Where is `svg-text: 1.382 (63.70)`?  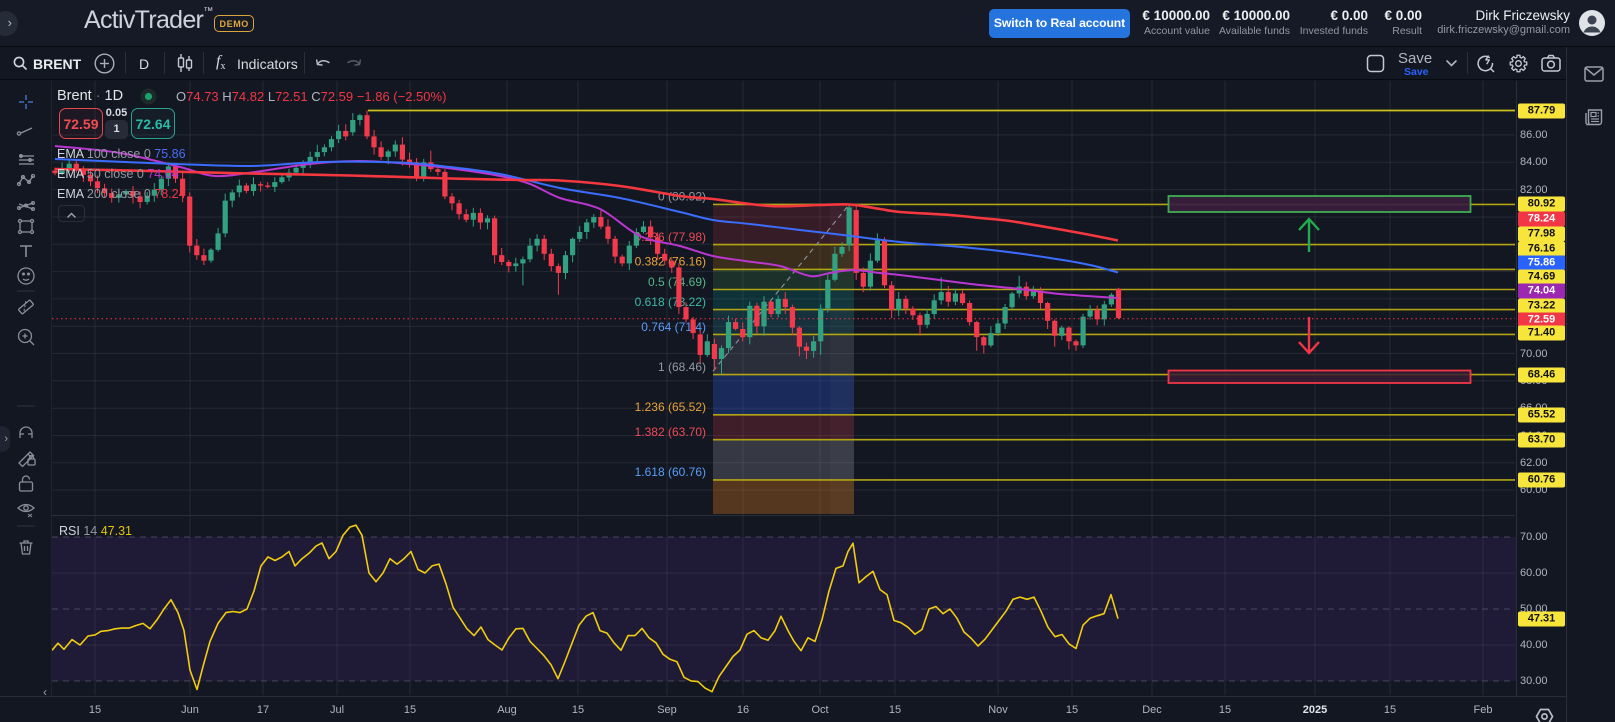 svg-text: 1.382 (63.70) is located at coordinates (670, 432).